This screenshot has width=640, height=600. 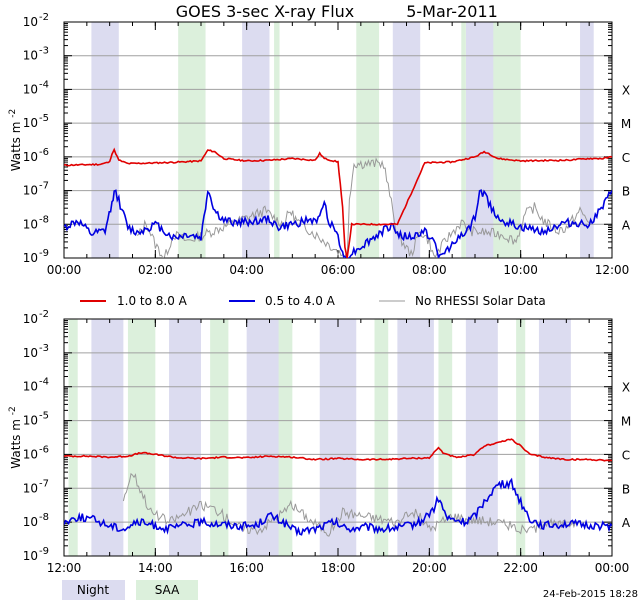 What do you see at coordinates (520, 270) in the screenshot?
I see `x-tick-label: 10:00` at bounding box center [520, 270].